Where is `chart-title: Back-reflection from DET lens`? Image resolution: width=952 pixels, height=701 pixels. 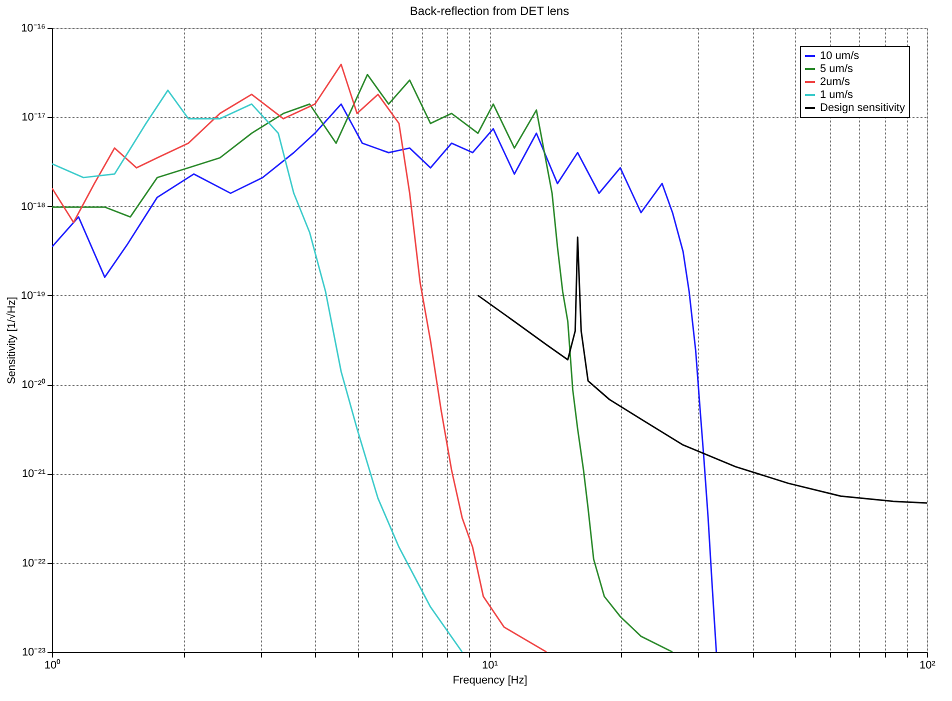 chart-title: Back-reflection from DET lens is located at coordinates (490, 11).